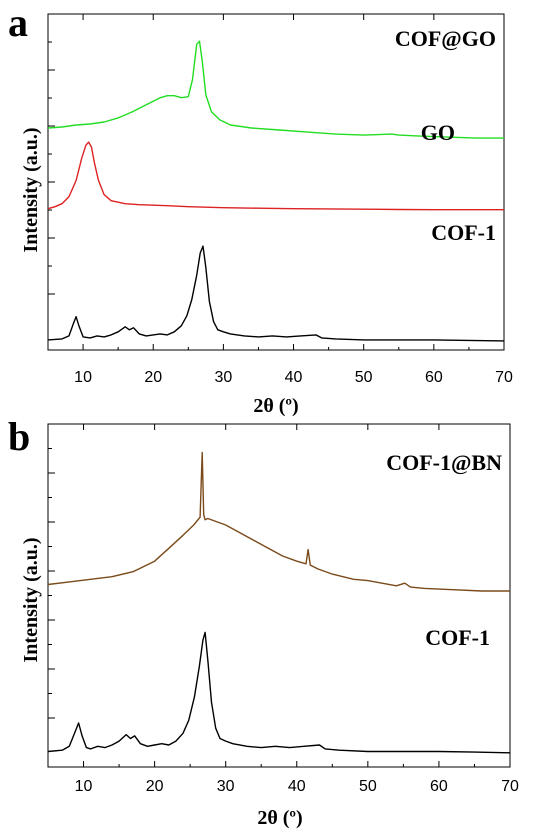 The height and width of the screenshot is (837, 550). I want to click on panel-b-y-axis-title: Intensity (a.u.), so click(31, 599).